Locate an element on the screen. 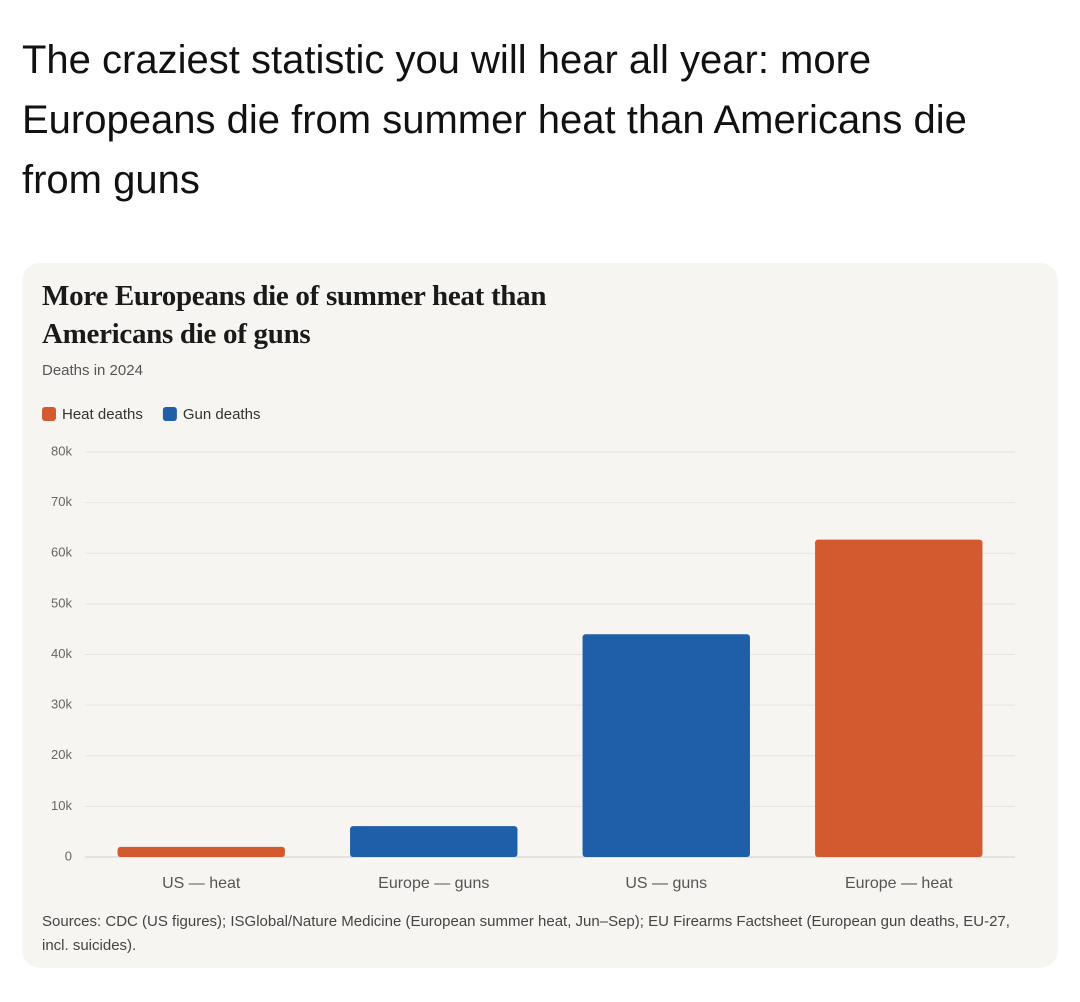 The height and width of the screenshot is (1002, 1080). y-tick-label: 70k is located at coordinates (61, 501).